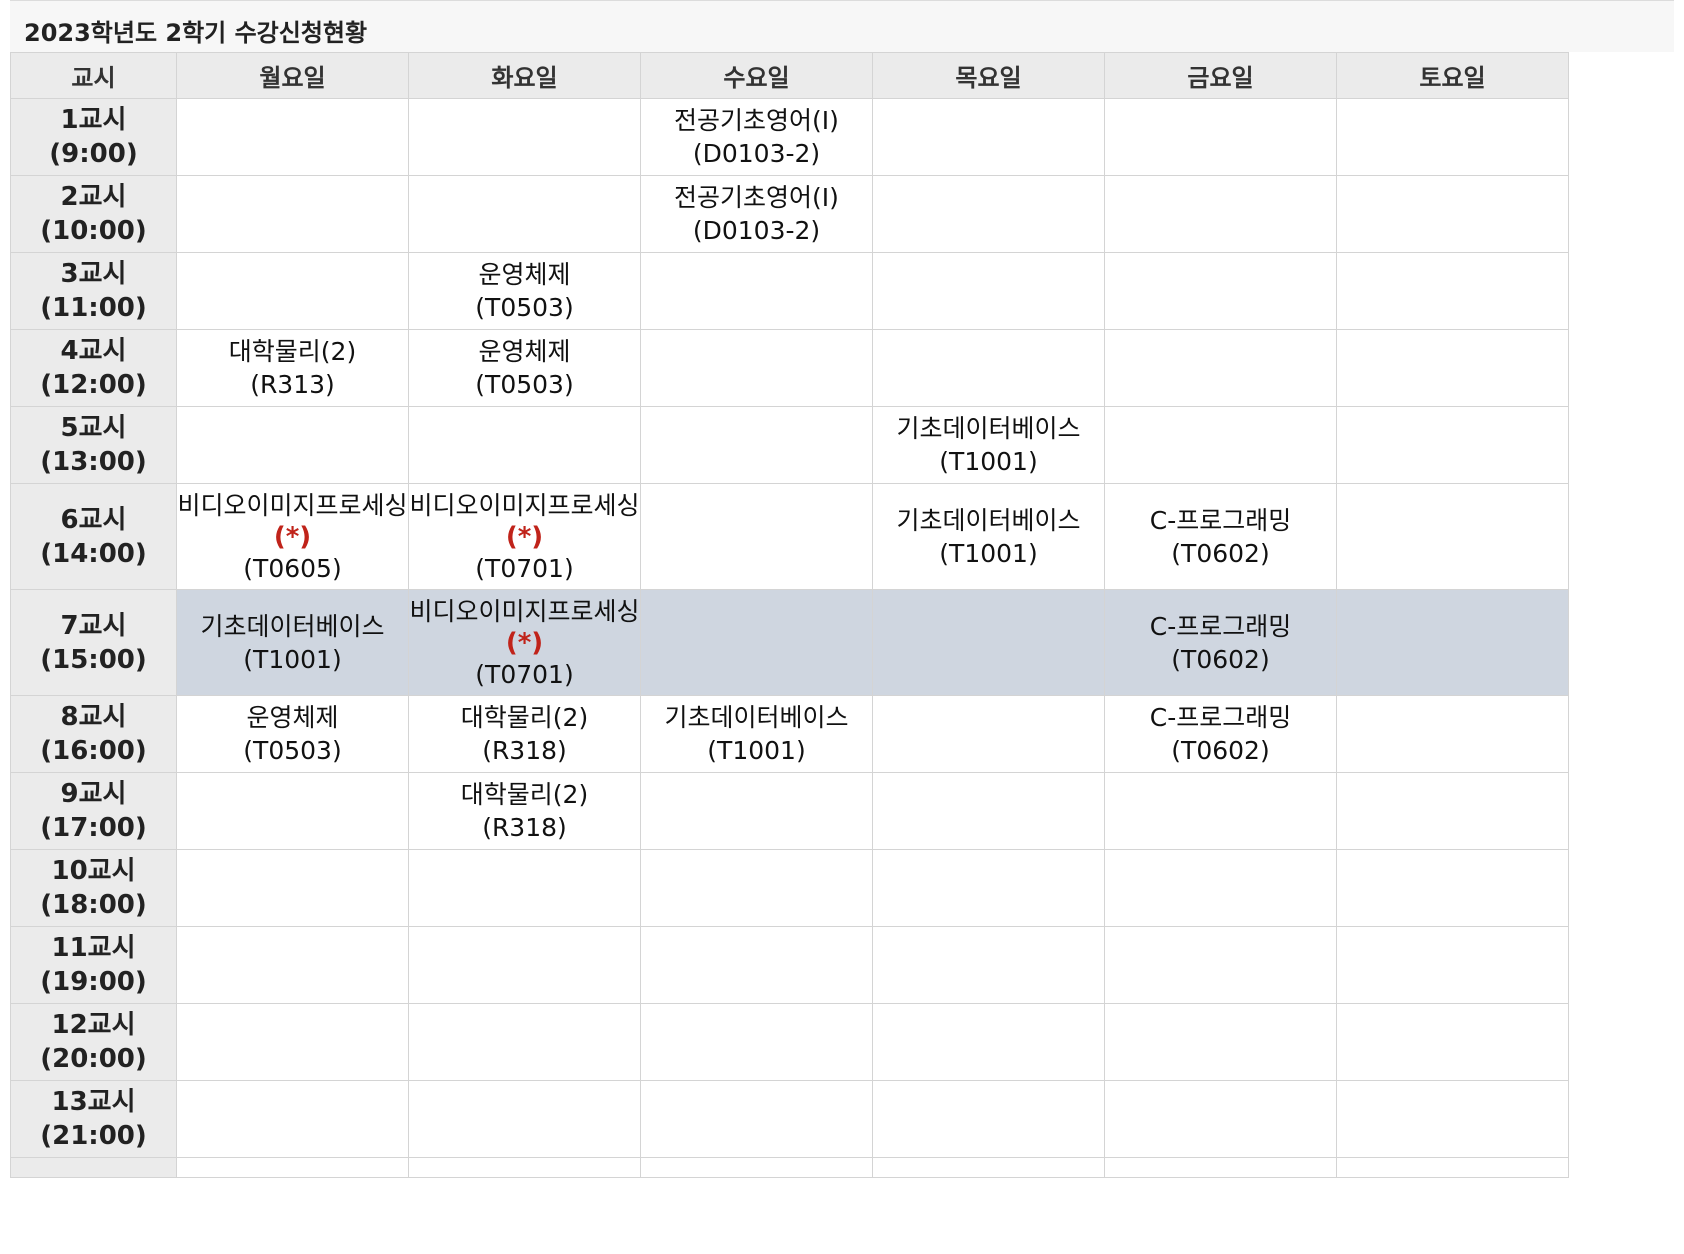 Image resolution: width=1684 pixels, height=1254 pixels. I want to click on period-label: 8교시 (16:00), so click(93, 734).